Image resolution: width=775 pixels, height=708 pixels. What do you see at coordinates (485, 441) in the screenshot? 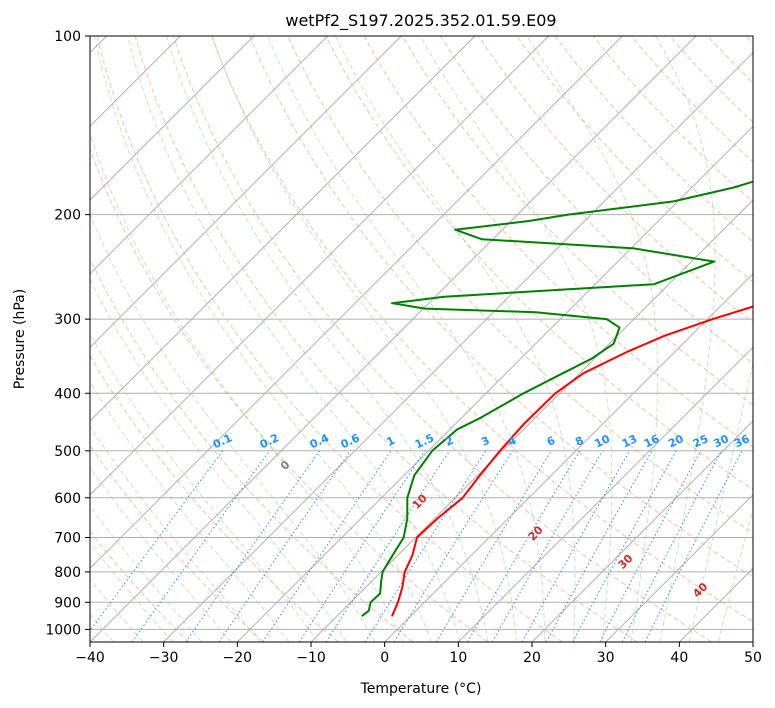
I see `mixing-ratio-label: 3` at bounding box center [485, 441].